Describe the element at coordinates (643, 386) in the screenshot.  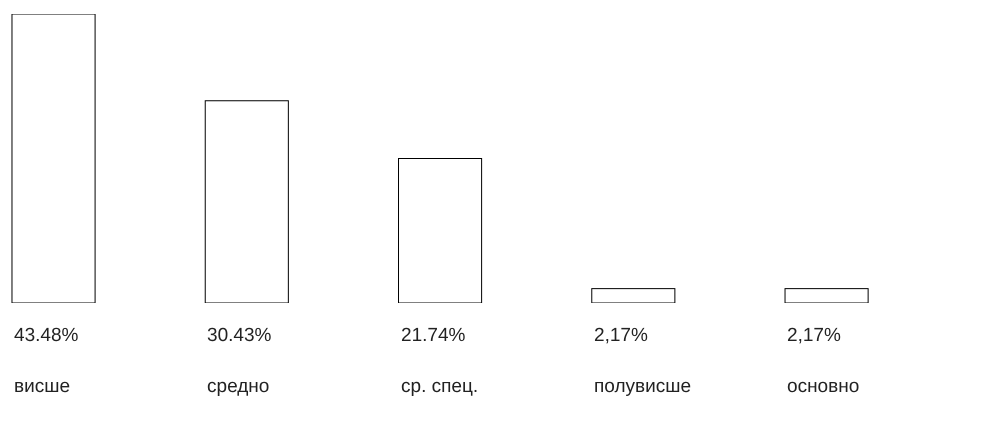
I see `x-tick-label: полувисше` at that location.